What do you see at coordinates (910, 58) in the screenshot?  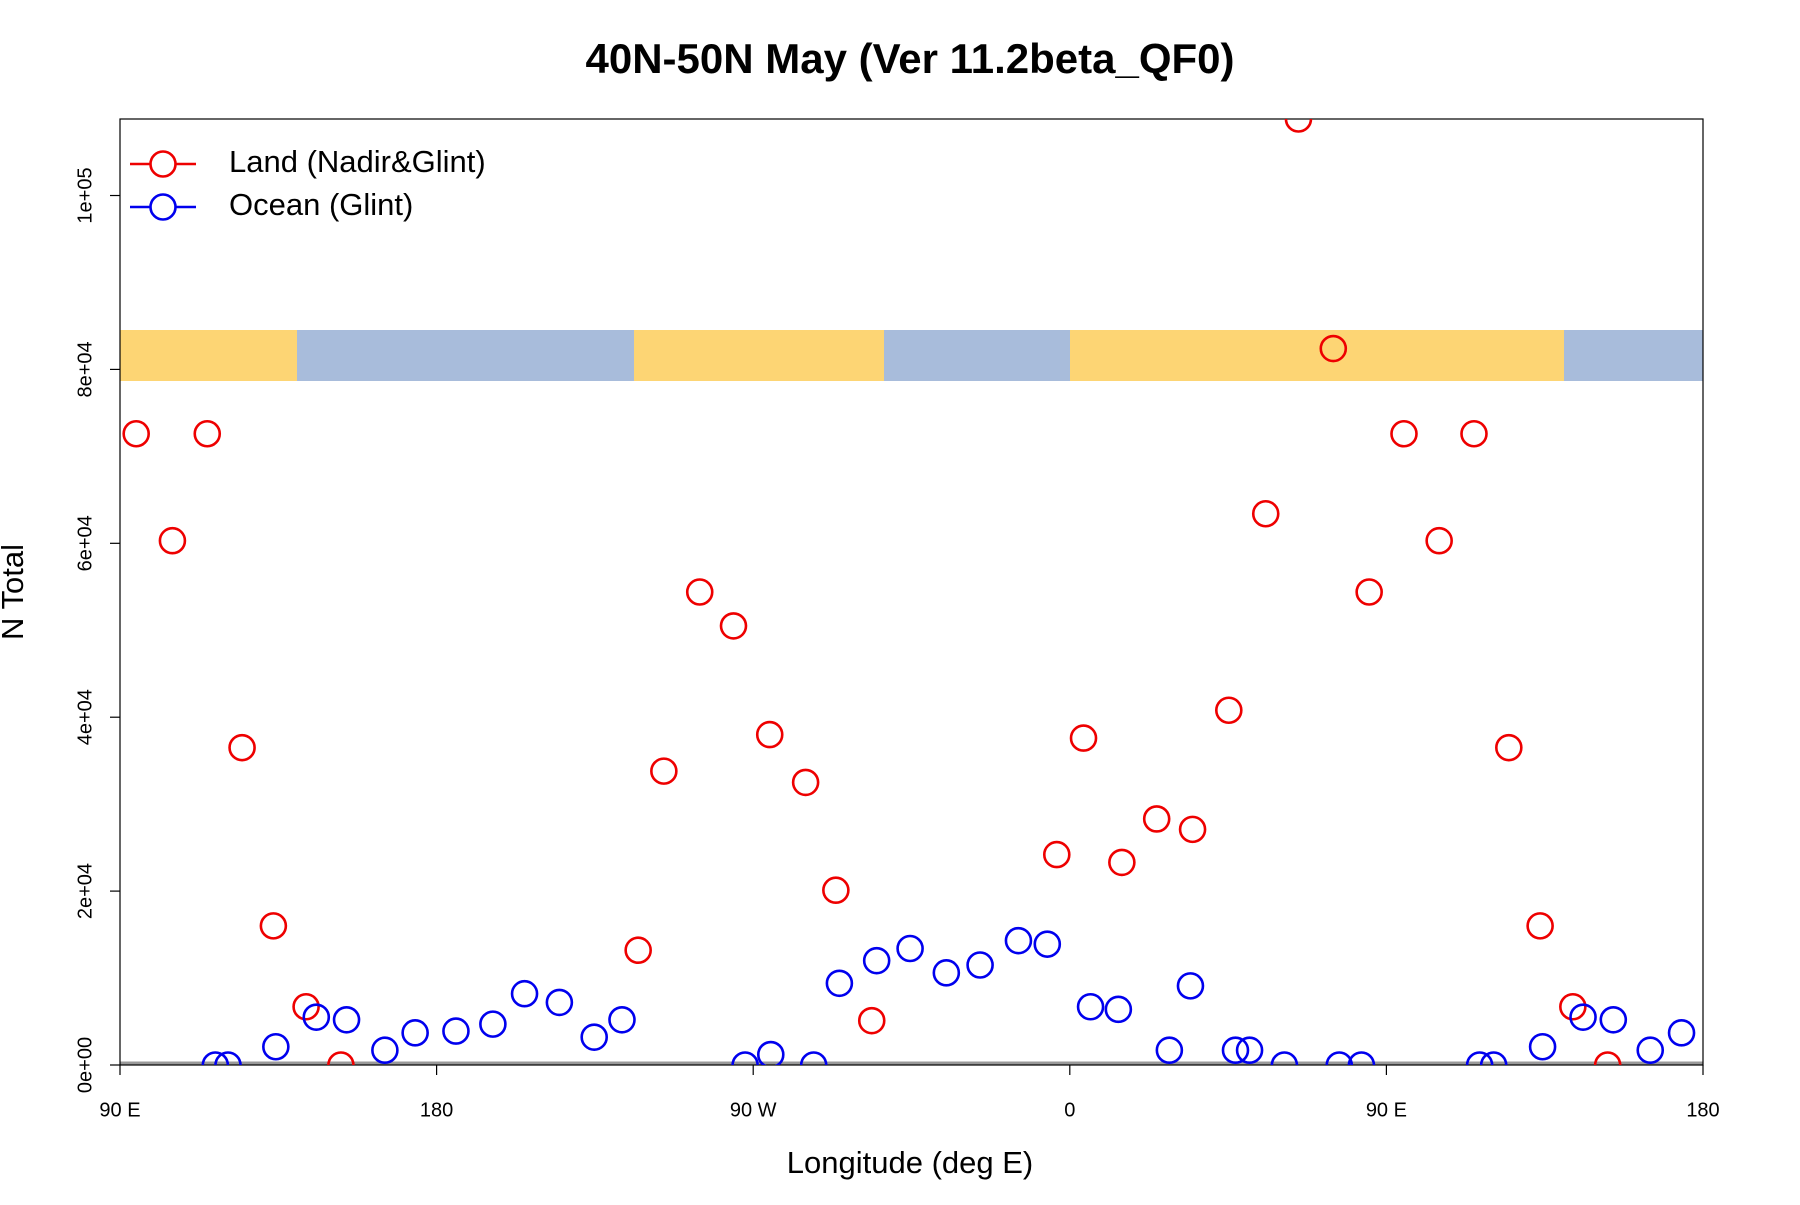 I see `chart-title: 40N-50N May (Ver 11.2beta_QF0)` at bounding box center [910, 58].